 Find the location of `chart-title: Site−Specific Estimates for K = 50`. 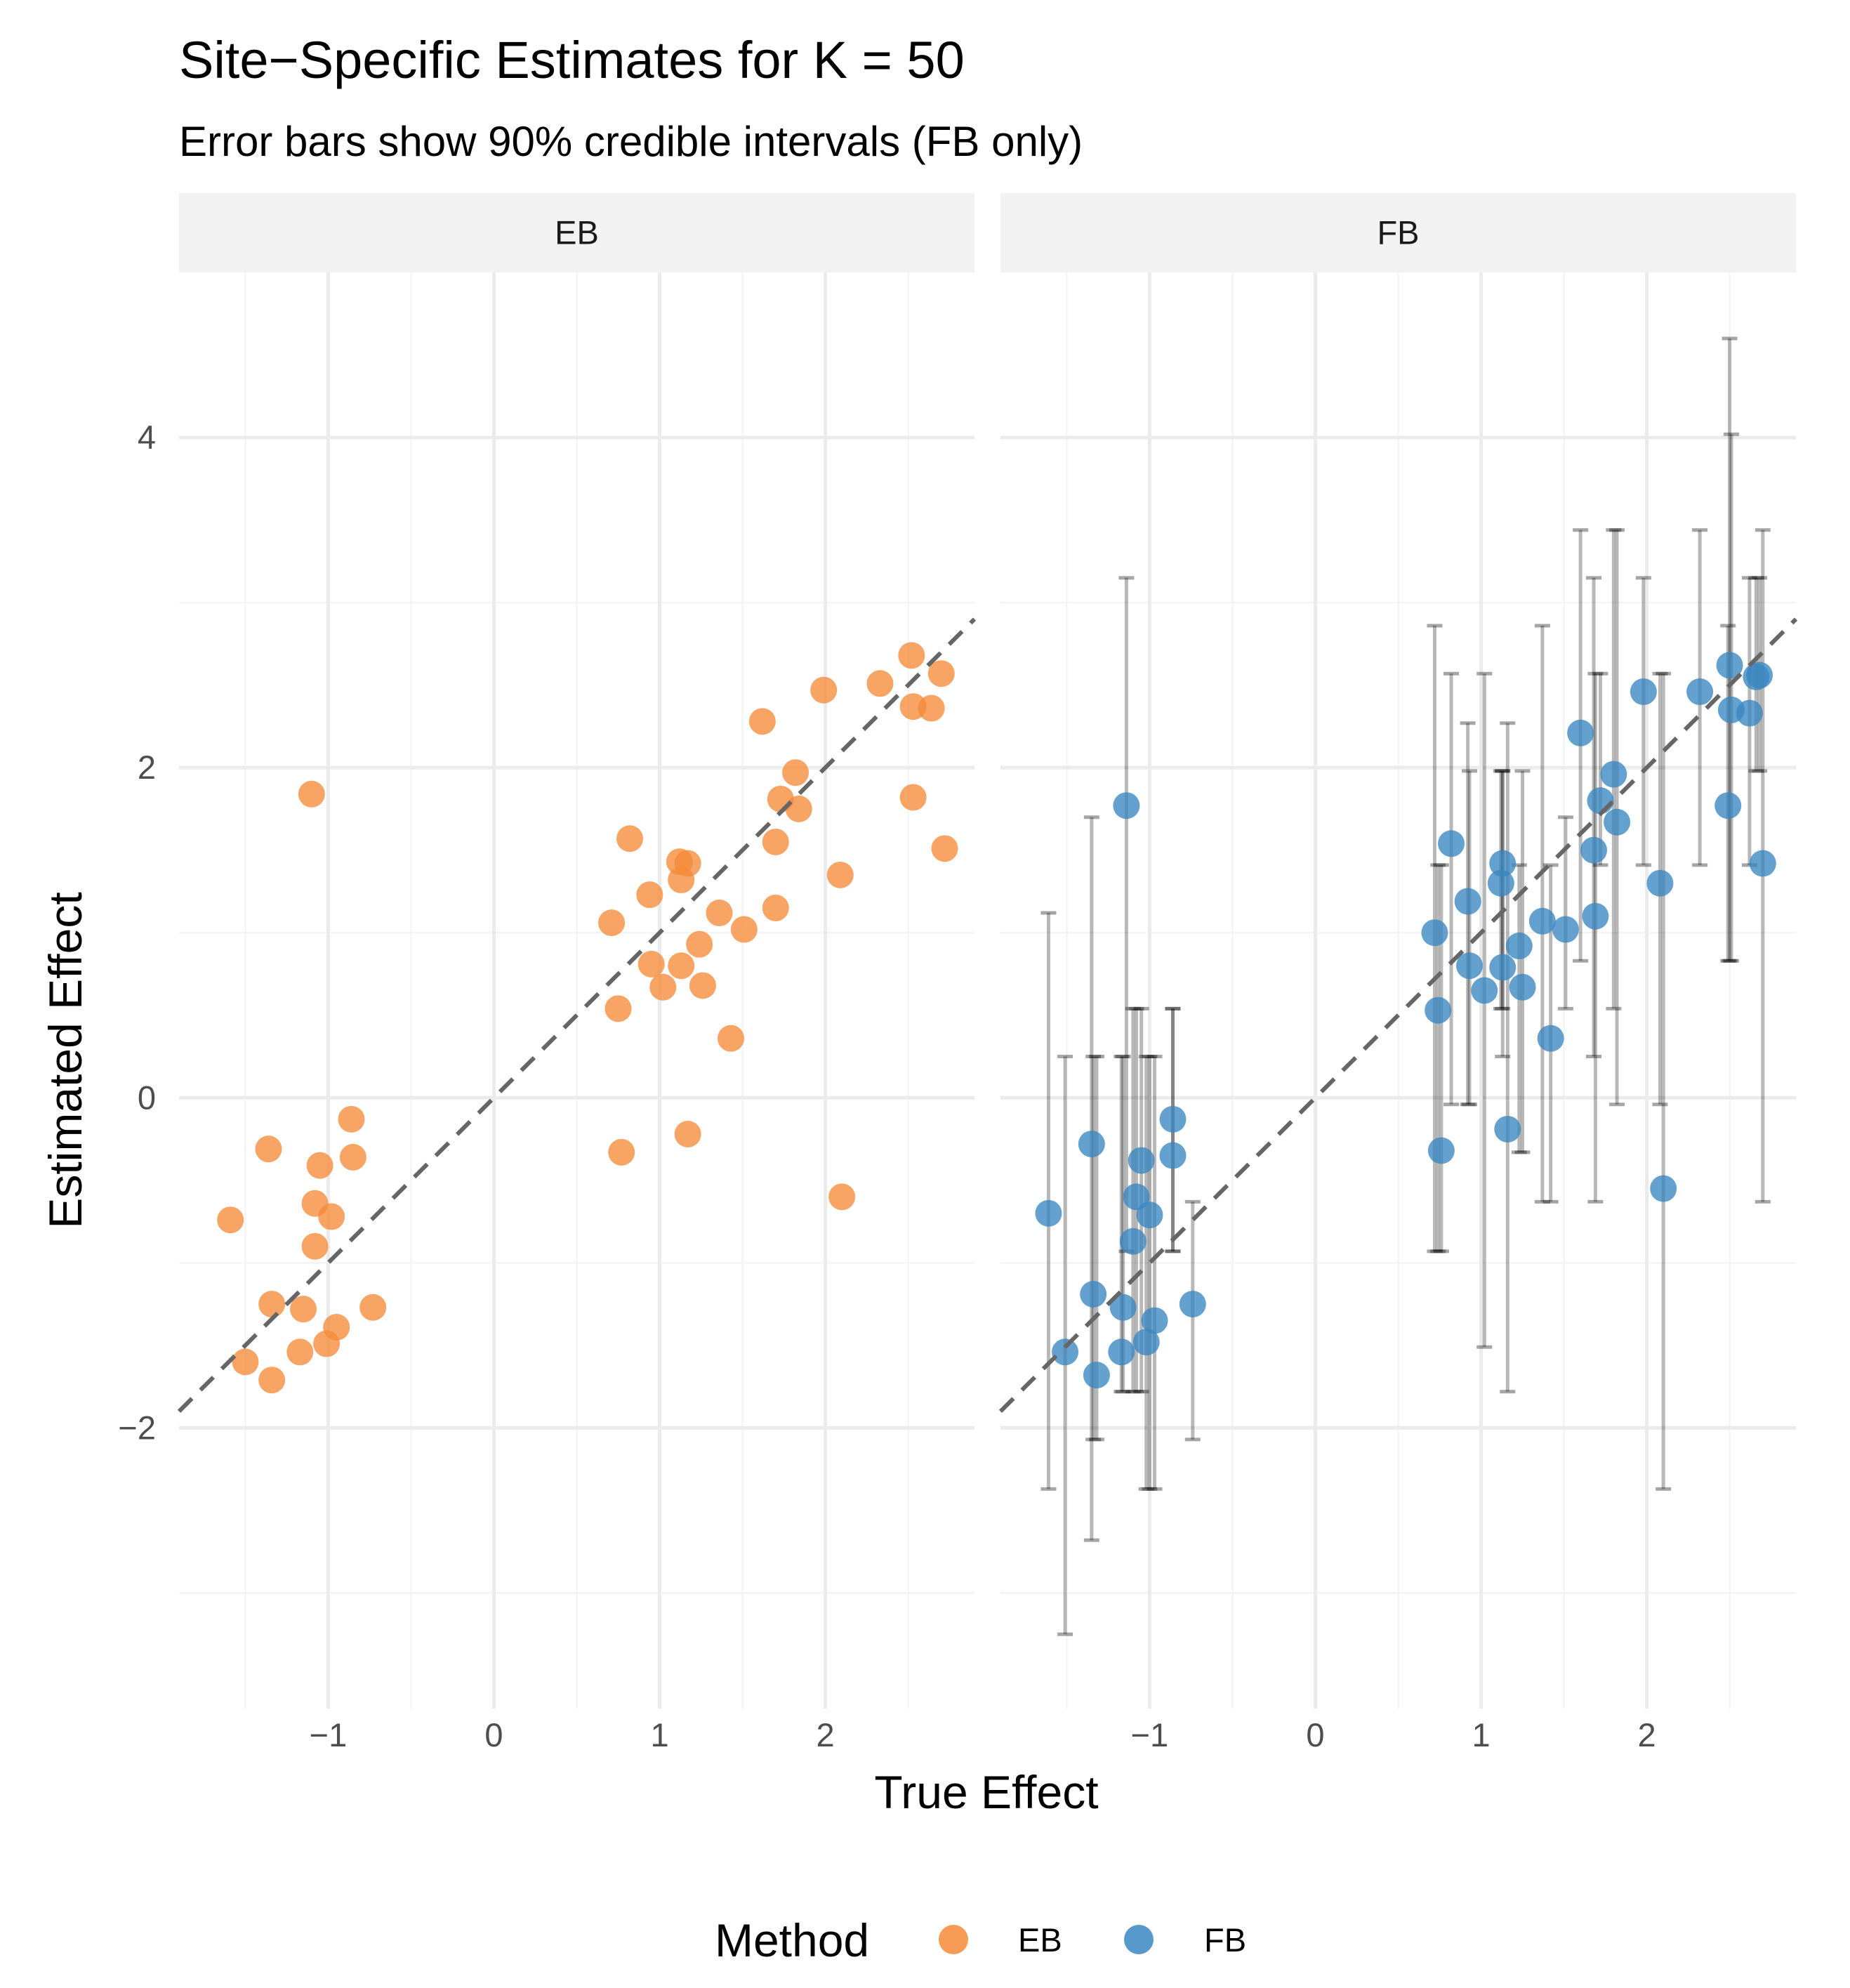

chart-title: Site−Specific Estimates for K = 50 is located at coordinates (572, 60).